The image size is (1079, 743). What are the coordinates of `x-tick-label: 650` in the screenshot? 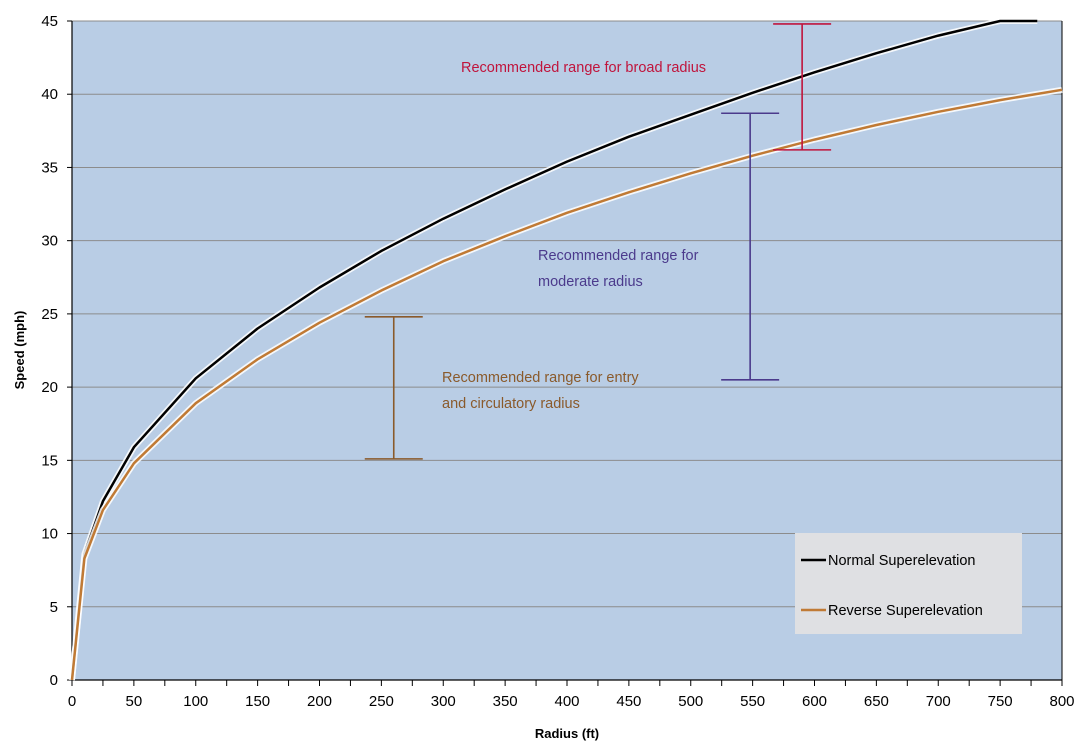 It's located at (876, 701).